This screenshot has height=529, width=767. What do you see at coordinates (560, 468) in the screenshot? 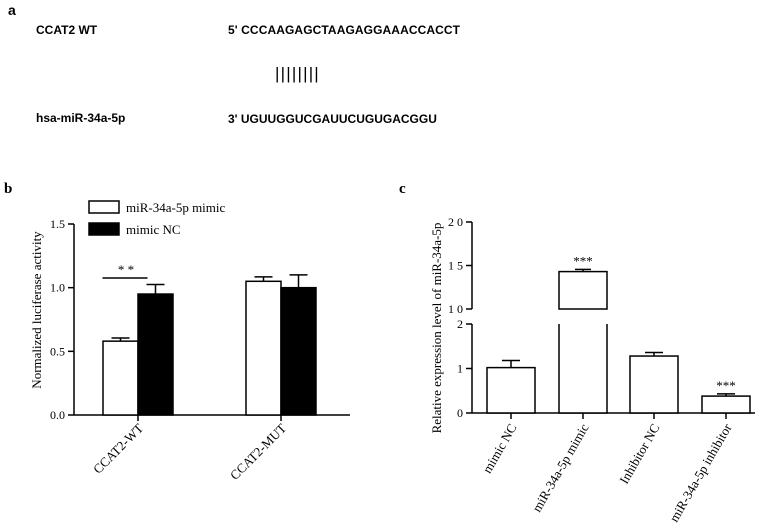
I see `x-tick-label: miR-34a-5p mimic` at bounding box center [560, 468].